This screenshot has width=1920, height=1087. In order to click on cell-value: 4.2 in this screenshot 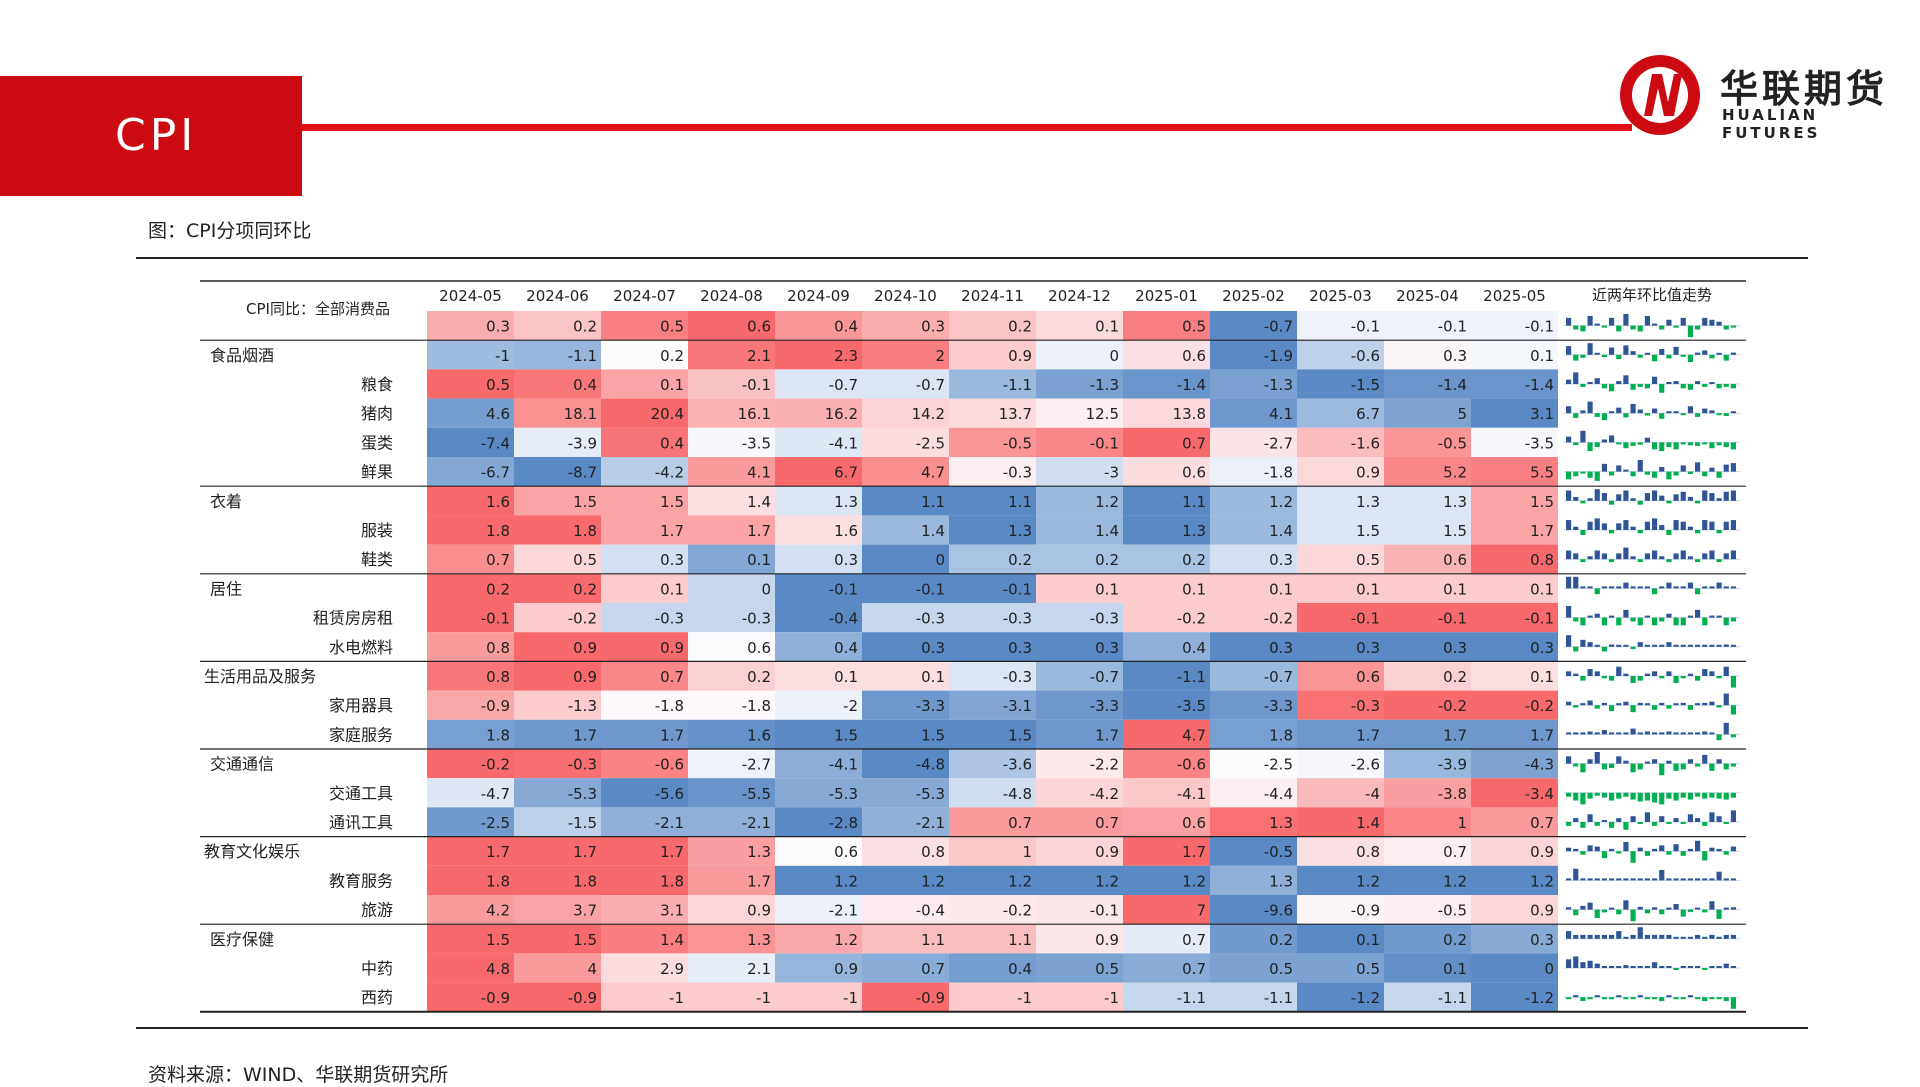, I will do `click(498, 911)`.